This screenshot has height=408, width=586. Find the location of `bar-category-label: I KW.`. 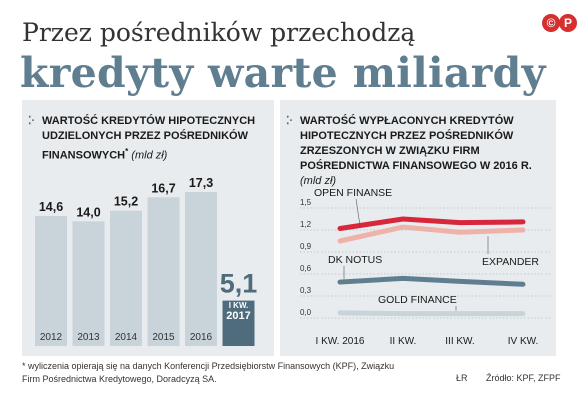

bar-category-label: I KW. is located at coordinates (239, 305).